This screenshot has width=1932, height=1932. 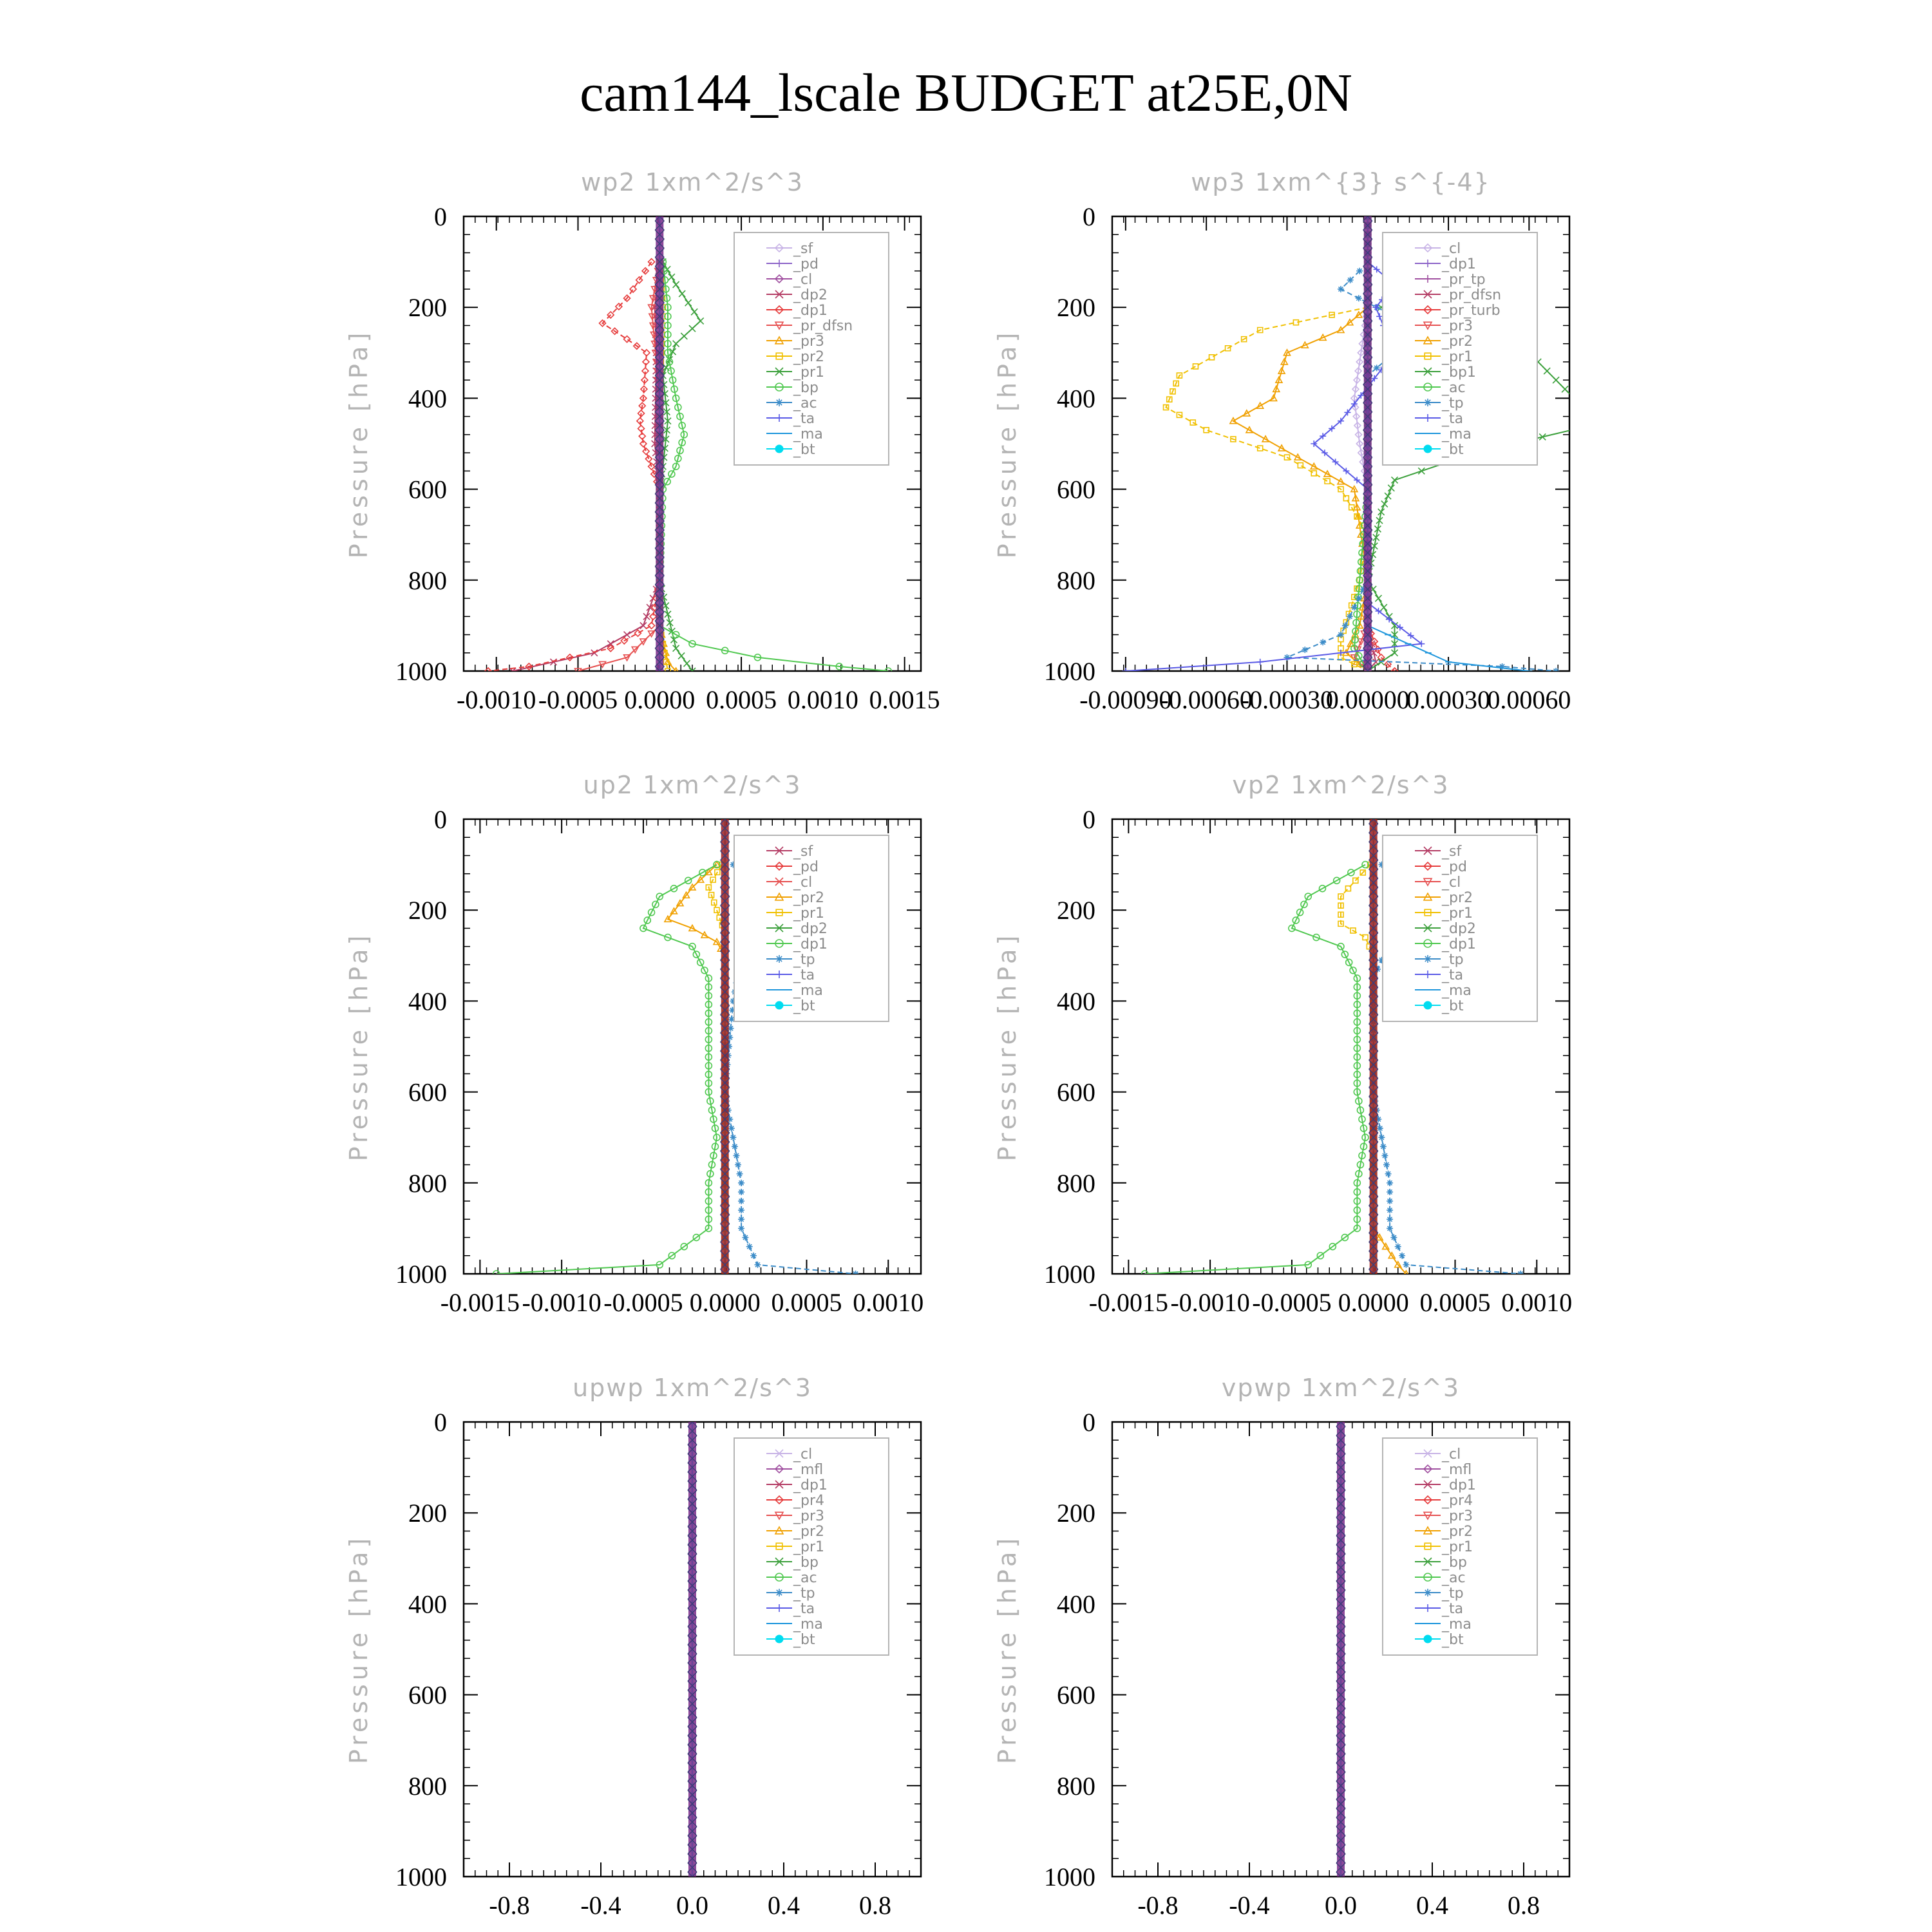 What do you see at coordinates (779, 1500) in the screenshot?
I see `legend-marker-pr4` at bounding box center [779, 1500].